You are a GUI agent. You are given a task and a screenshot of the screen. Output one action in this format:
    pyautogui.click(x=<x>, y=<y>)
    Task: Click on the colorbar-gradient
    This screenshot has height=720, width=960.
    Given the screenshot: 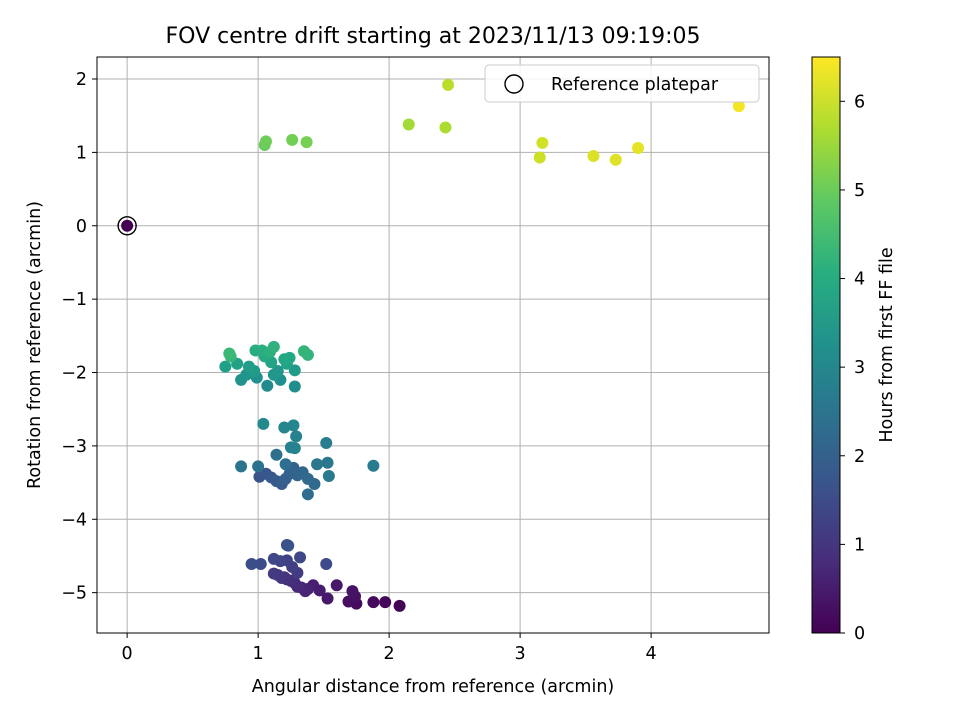 What is the action you would take?
    pyautogui.click(x=826, y=345)
    